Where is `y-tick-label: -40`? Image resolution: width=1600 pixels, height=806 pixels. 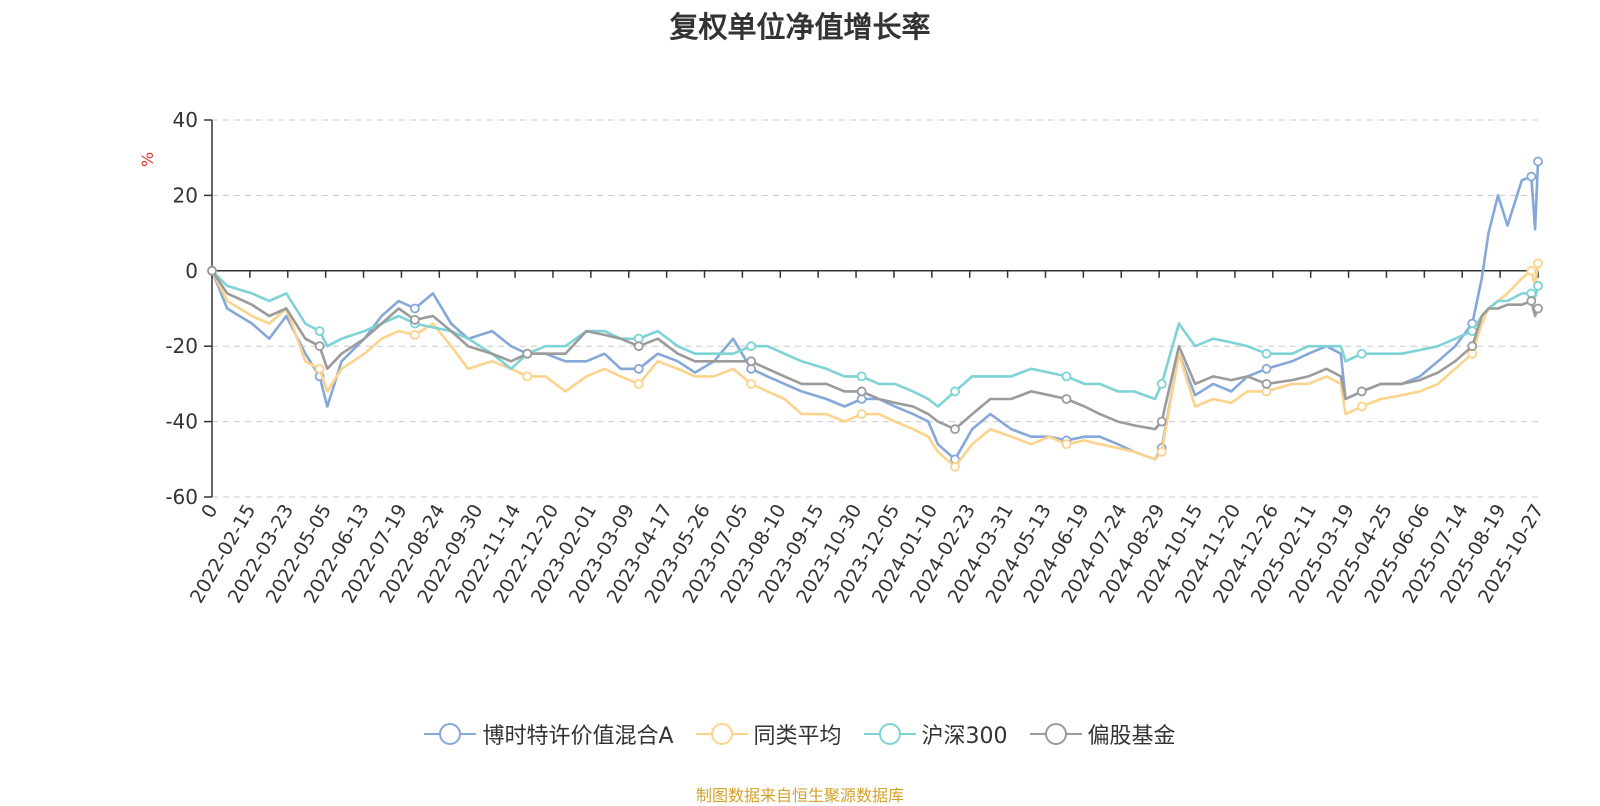
y-tick-label: -40 is located at coordinates (181, 422).